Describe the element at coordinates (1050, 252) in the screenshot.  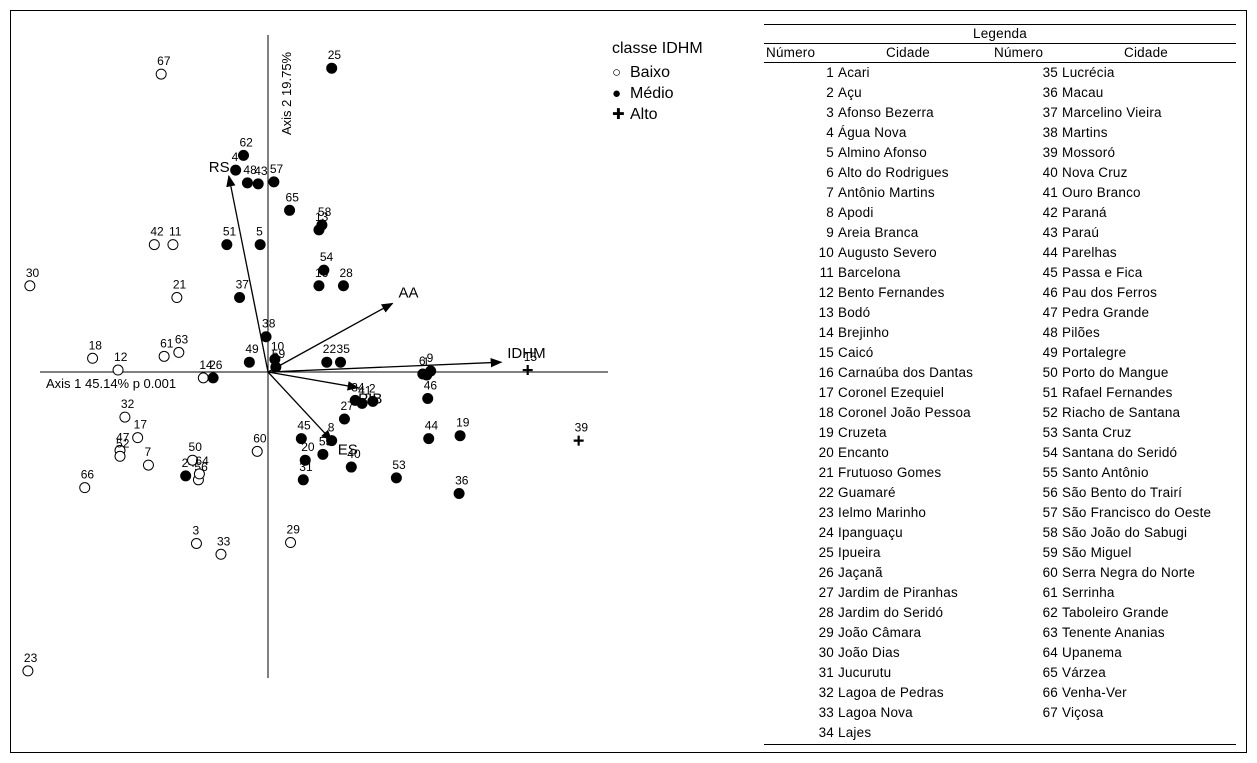
I see `legenda-number: 44` at that location.